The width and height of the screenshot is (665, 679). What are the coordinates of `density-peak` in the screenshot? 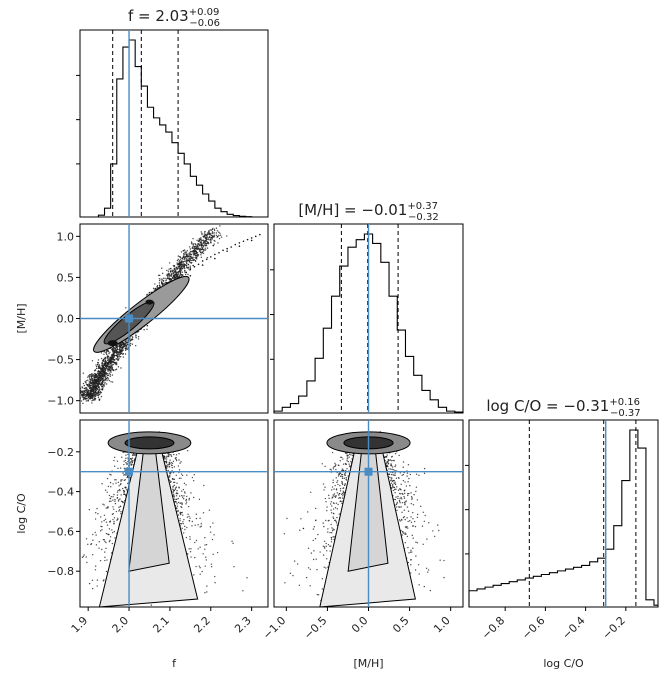 It's located at (112, 343).